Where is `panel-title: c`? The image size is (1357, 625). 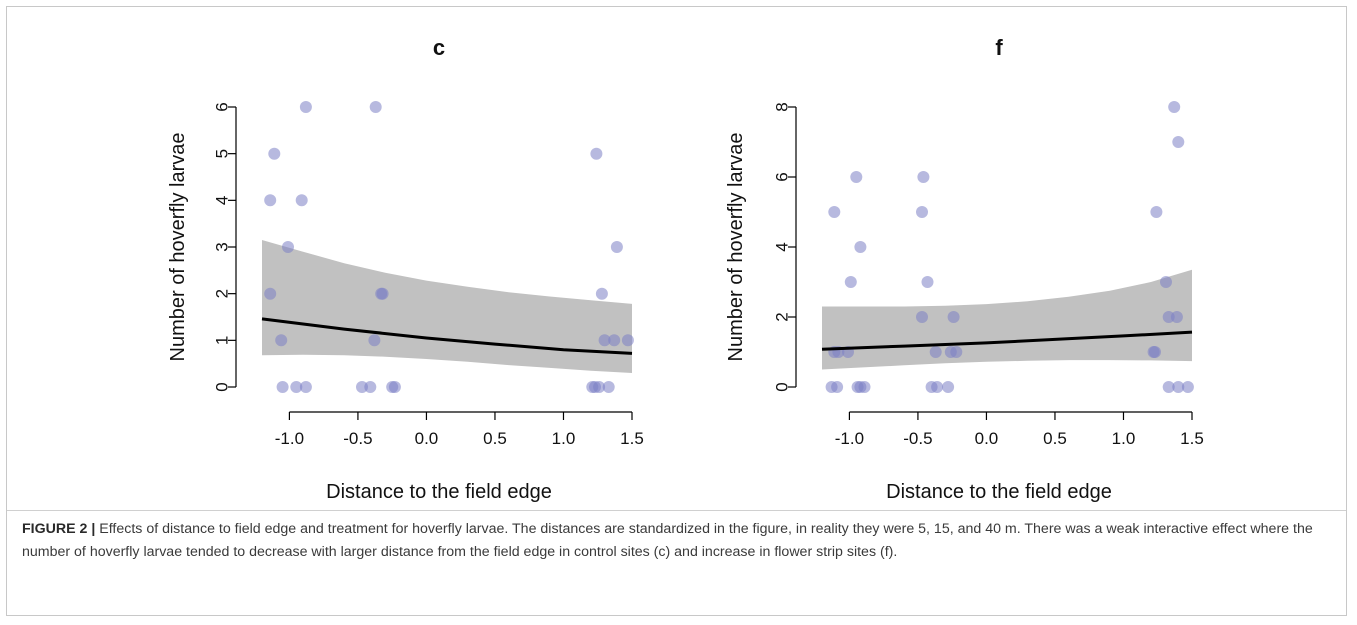
panel-title: c is located at coordinates (439, 47).